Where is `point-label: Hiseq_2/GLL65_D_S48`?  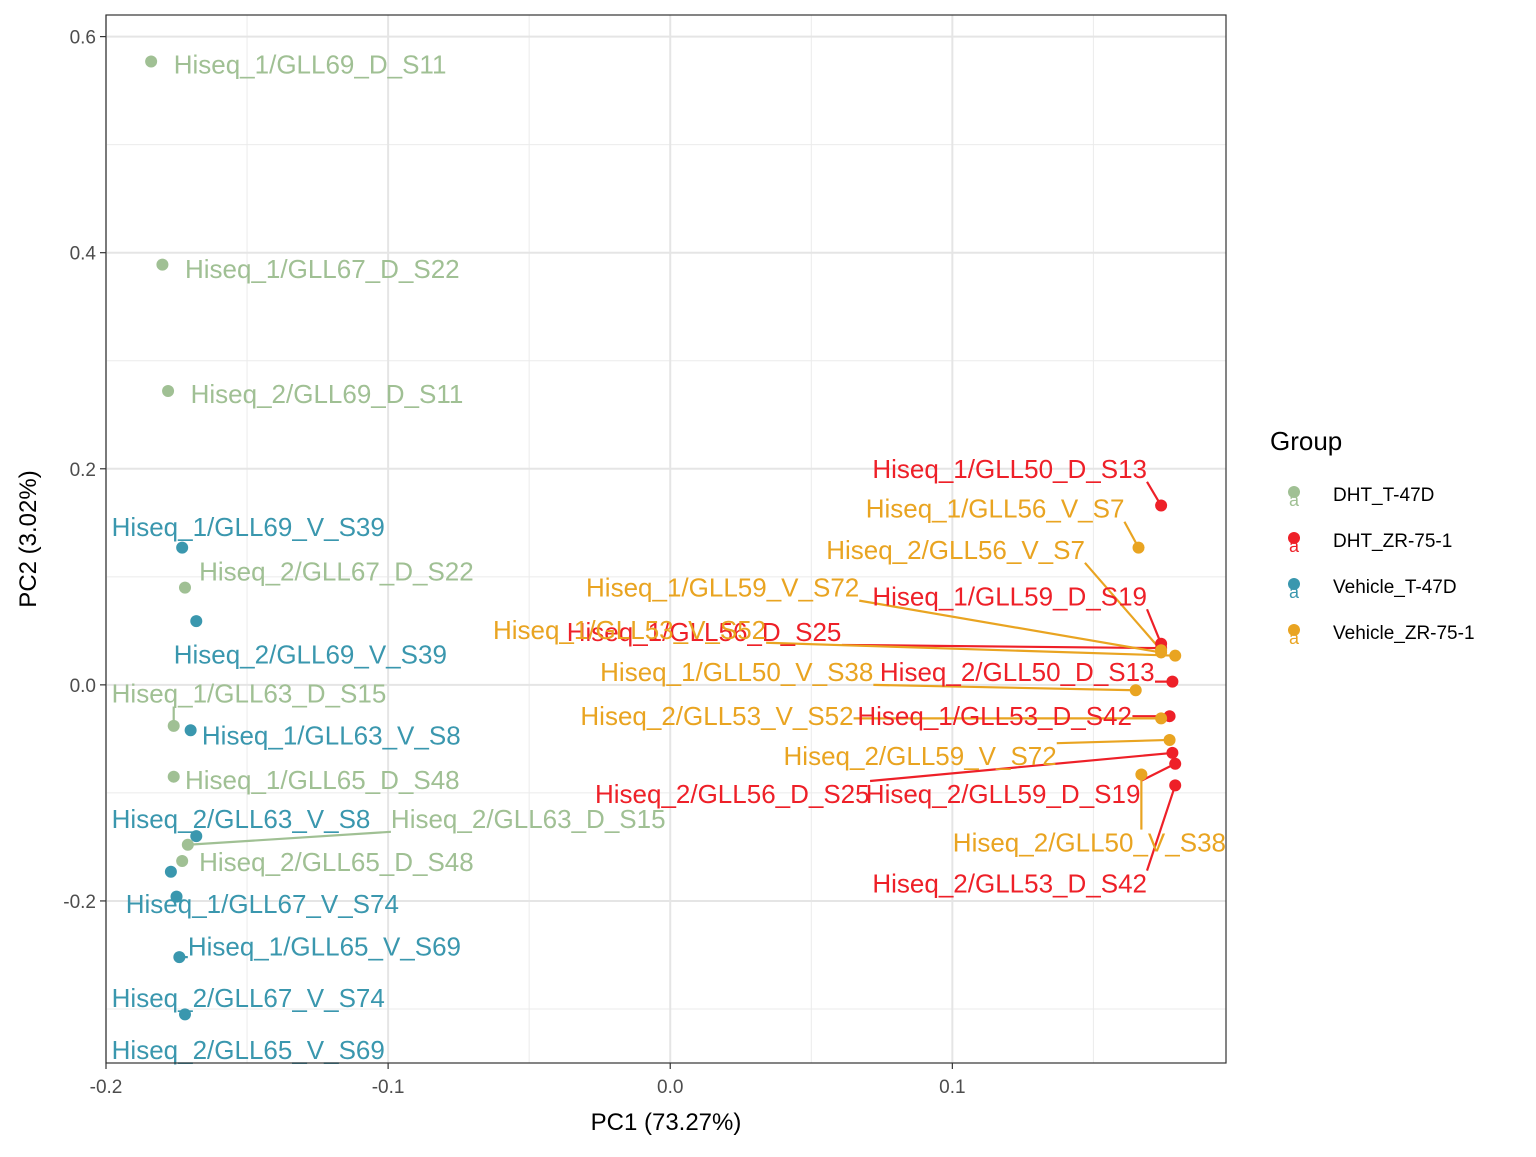
point-label: Hiseq_2/GLL65_D_S48 is located at coordinates (336, 862).